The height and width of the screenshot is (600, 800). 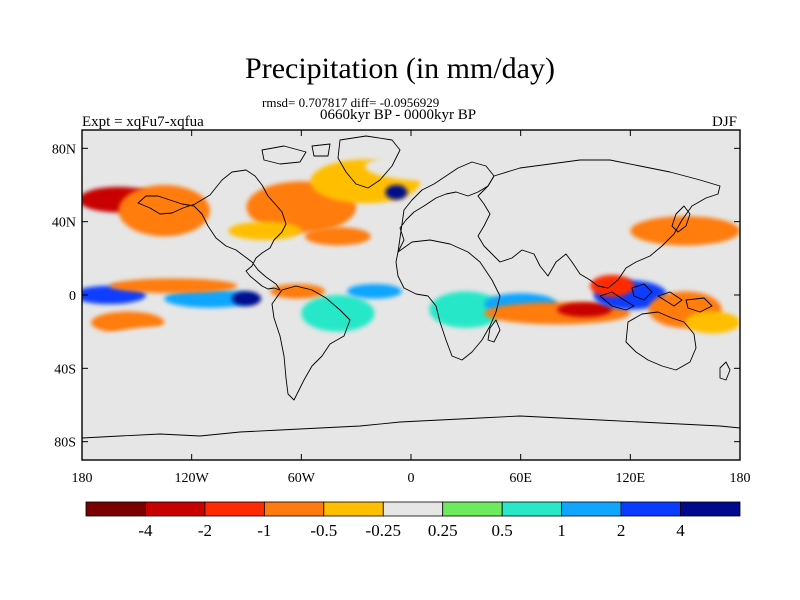 I want to click on greenland-coast, so click(x=369, y=162).